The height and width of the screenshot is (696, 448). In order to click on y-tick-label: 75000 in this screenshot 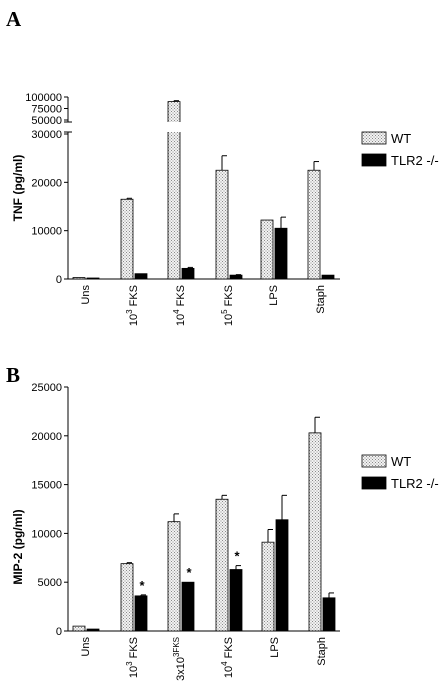, I will do `click(46, 110)`.